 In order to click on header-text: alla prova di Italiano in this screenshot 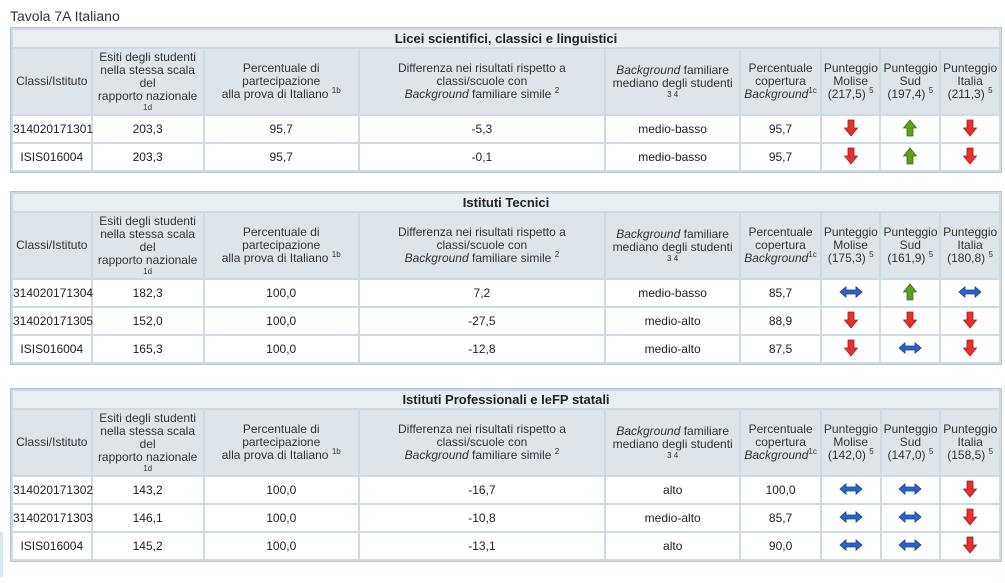, I will do `click(275, 94)`.